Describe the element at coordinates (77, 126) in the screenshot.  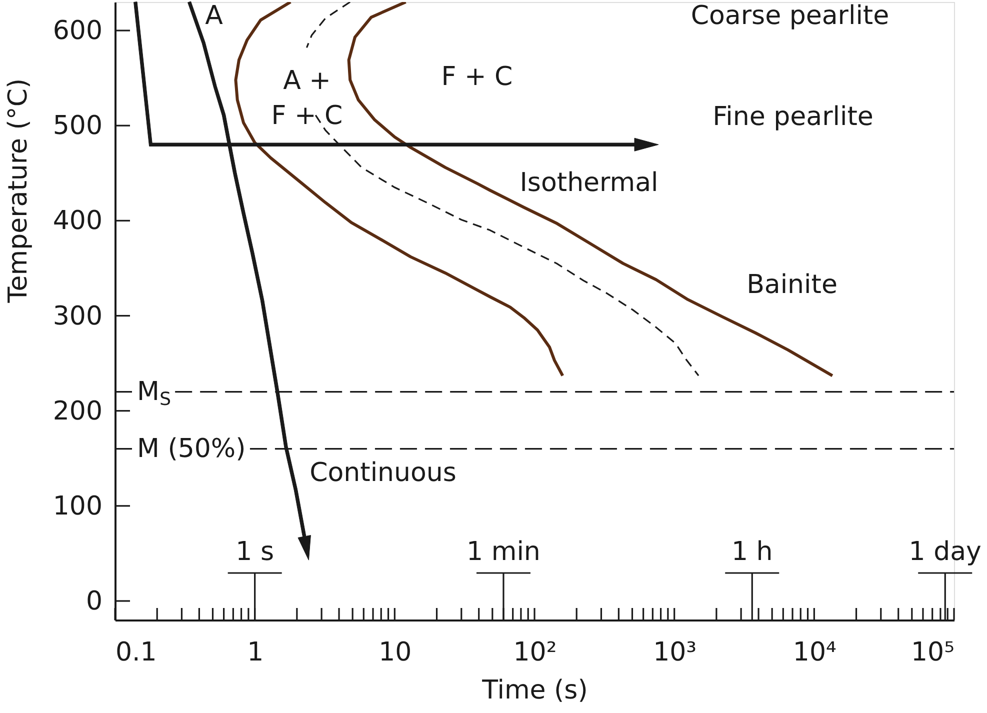
I see `y-tick-label: 500` at that location.